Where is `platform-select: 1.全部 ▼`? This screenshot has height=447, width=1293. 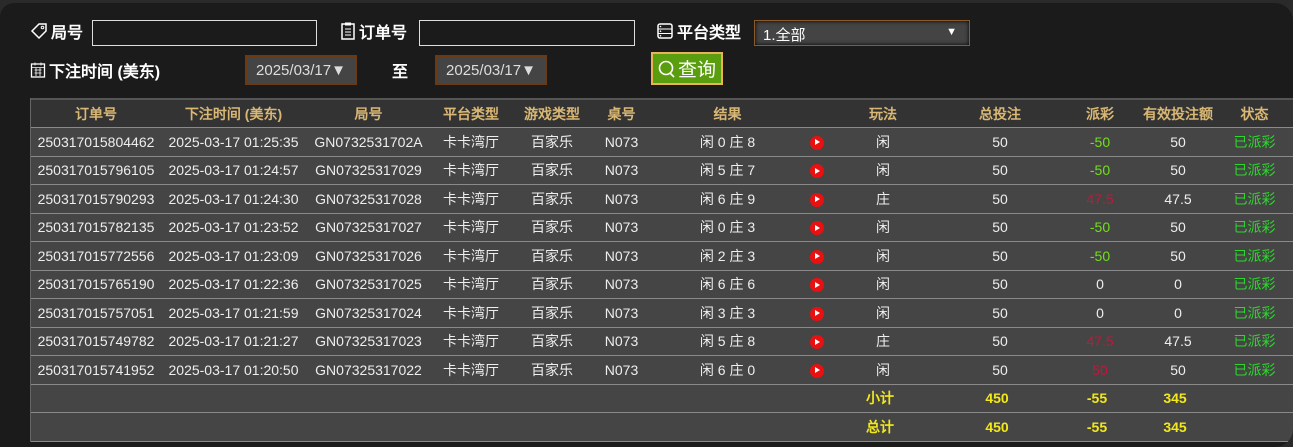
platform-select: 1.全部 ▼ is located at coordinates (862, 33).